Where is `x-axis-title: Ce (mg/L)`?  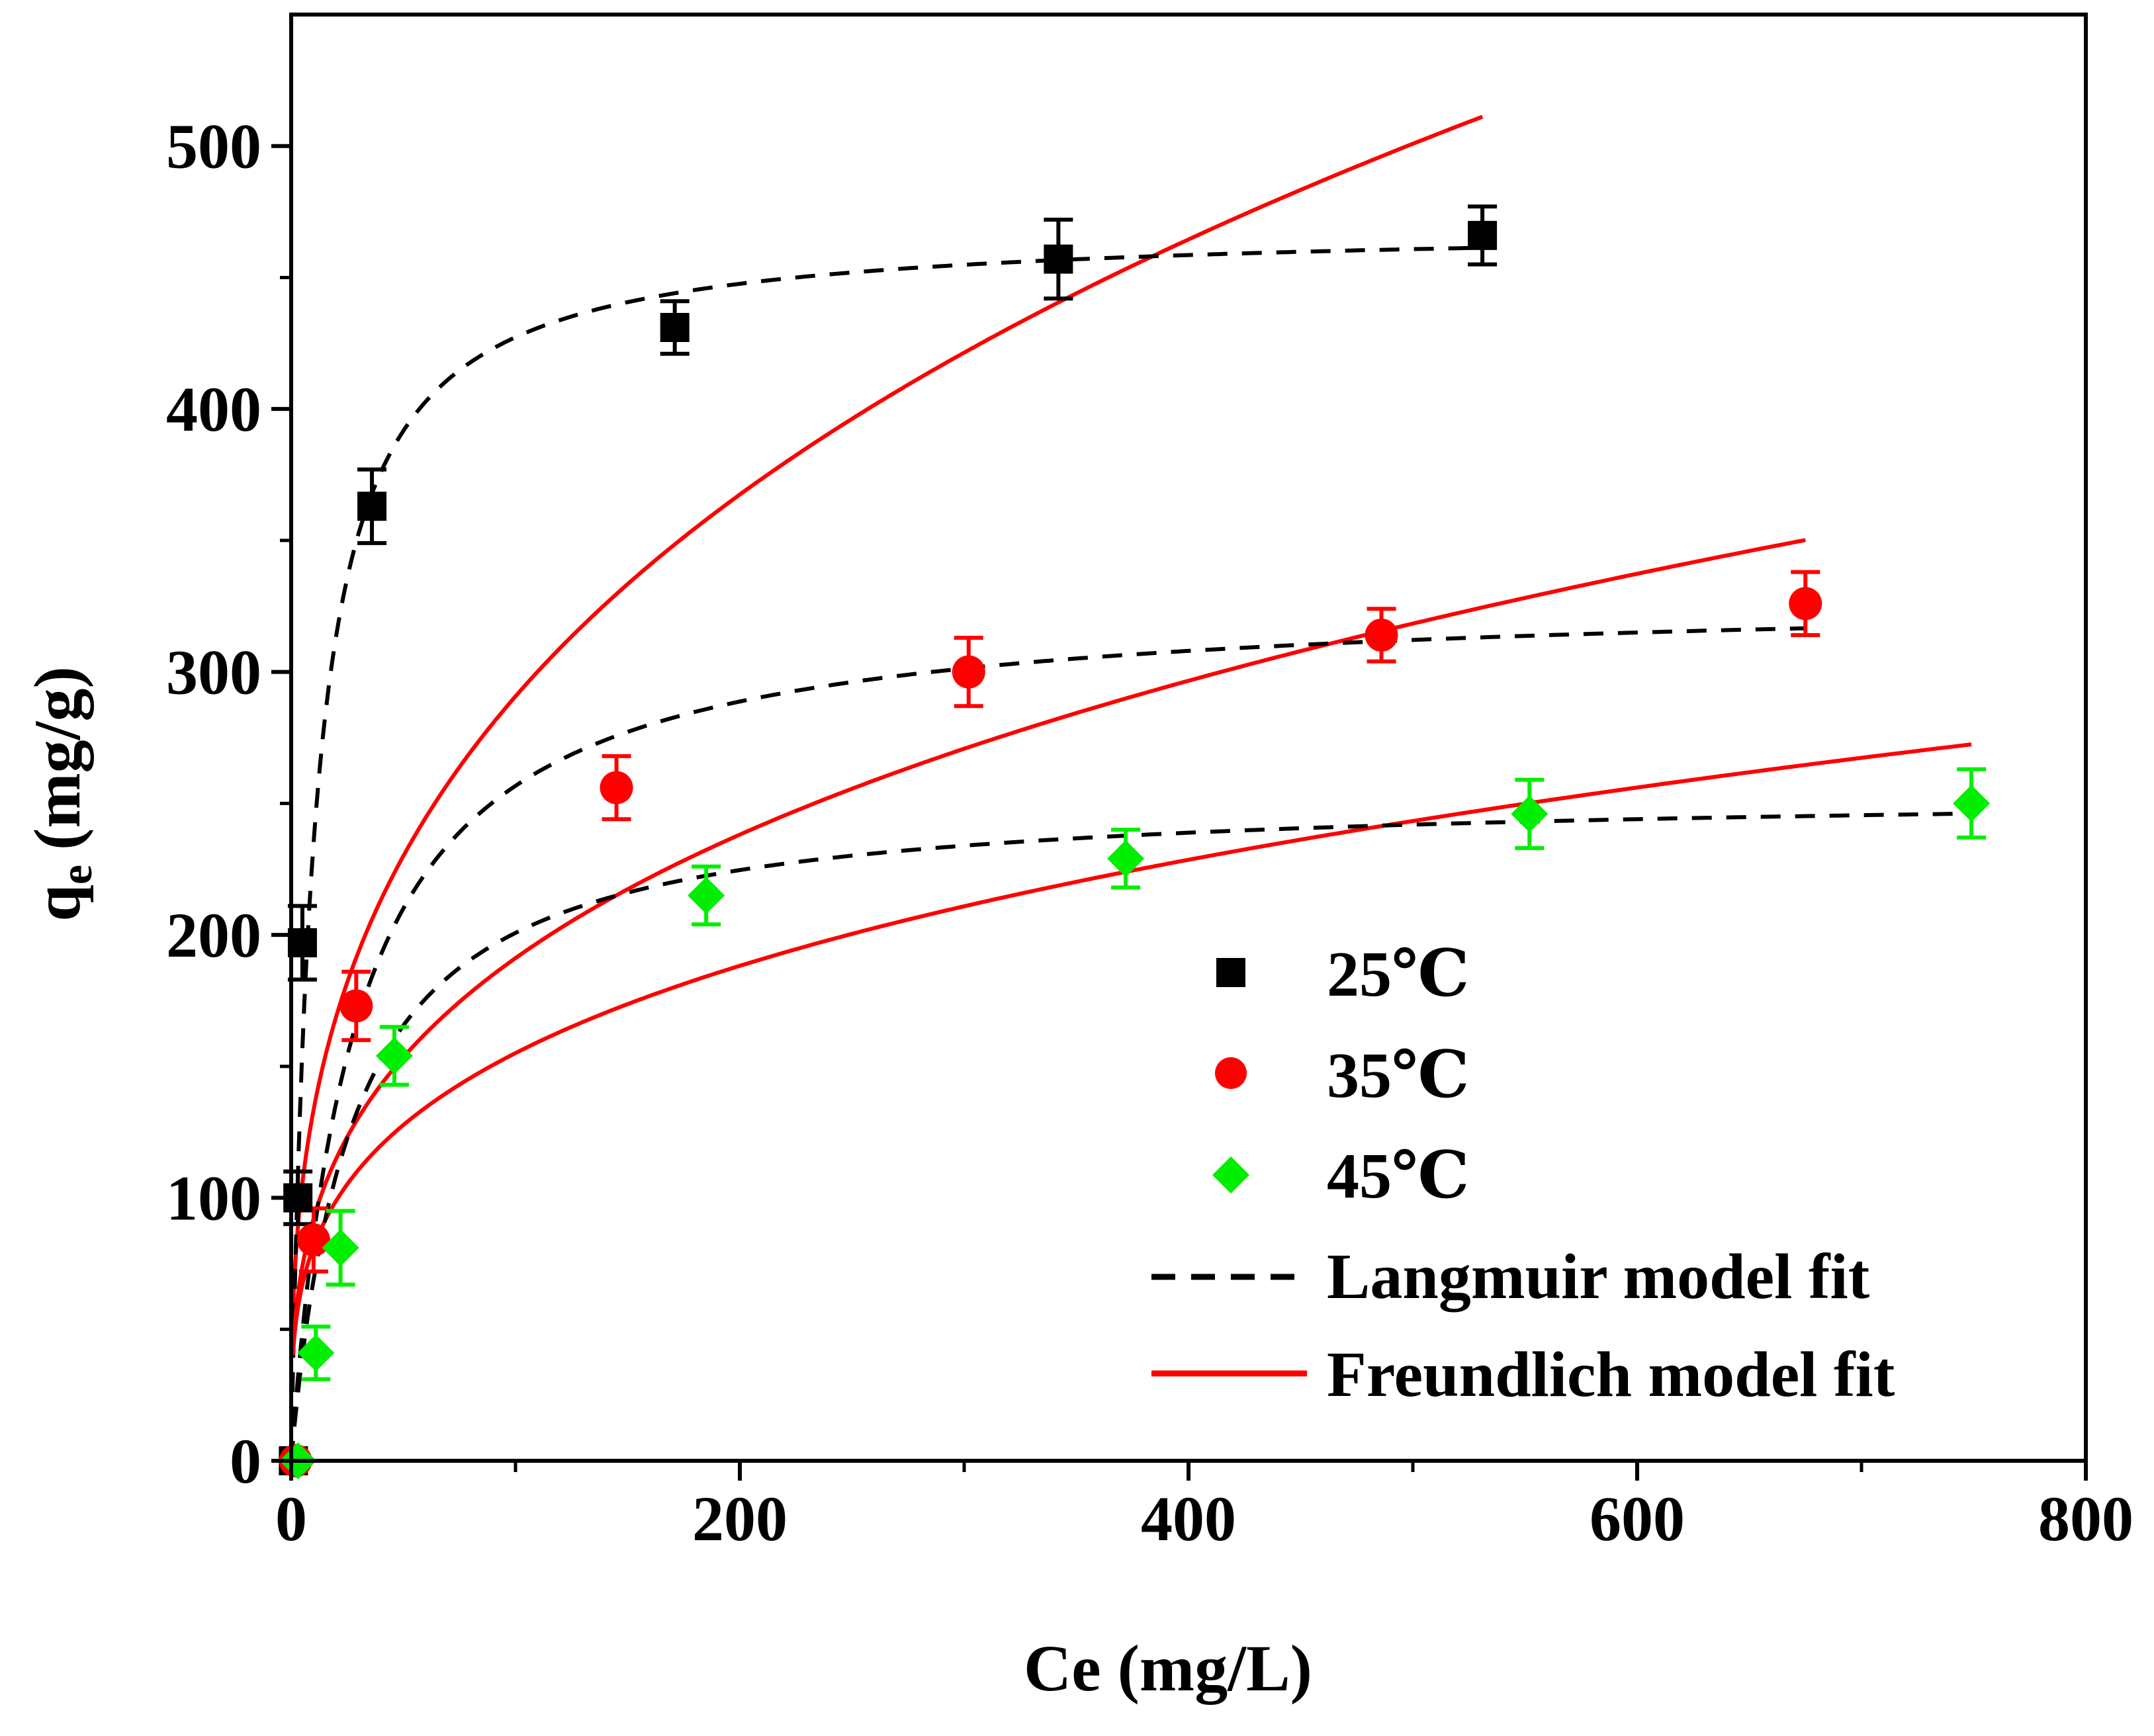 x-axis-title: Ce (mg/L) is located at coordinates (1168, 1668).